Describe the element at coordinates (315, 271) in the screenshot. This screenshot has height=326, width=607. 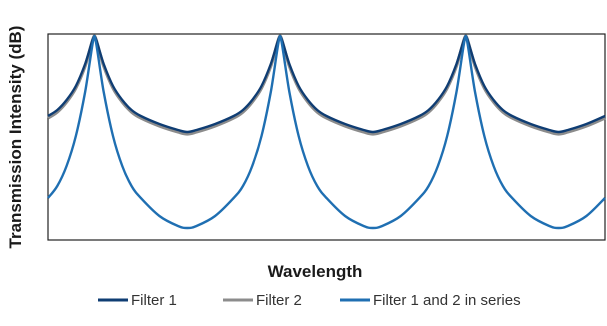
I see `x-axis-title: Wavelength` at that location.